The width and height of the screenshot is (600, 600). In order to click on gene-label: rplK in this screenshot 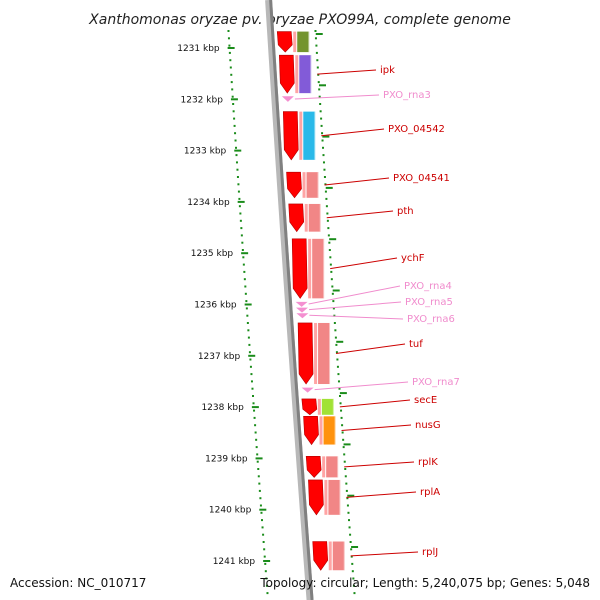, I will do `click(428, 462)`.